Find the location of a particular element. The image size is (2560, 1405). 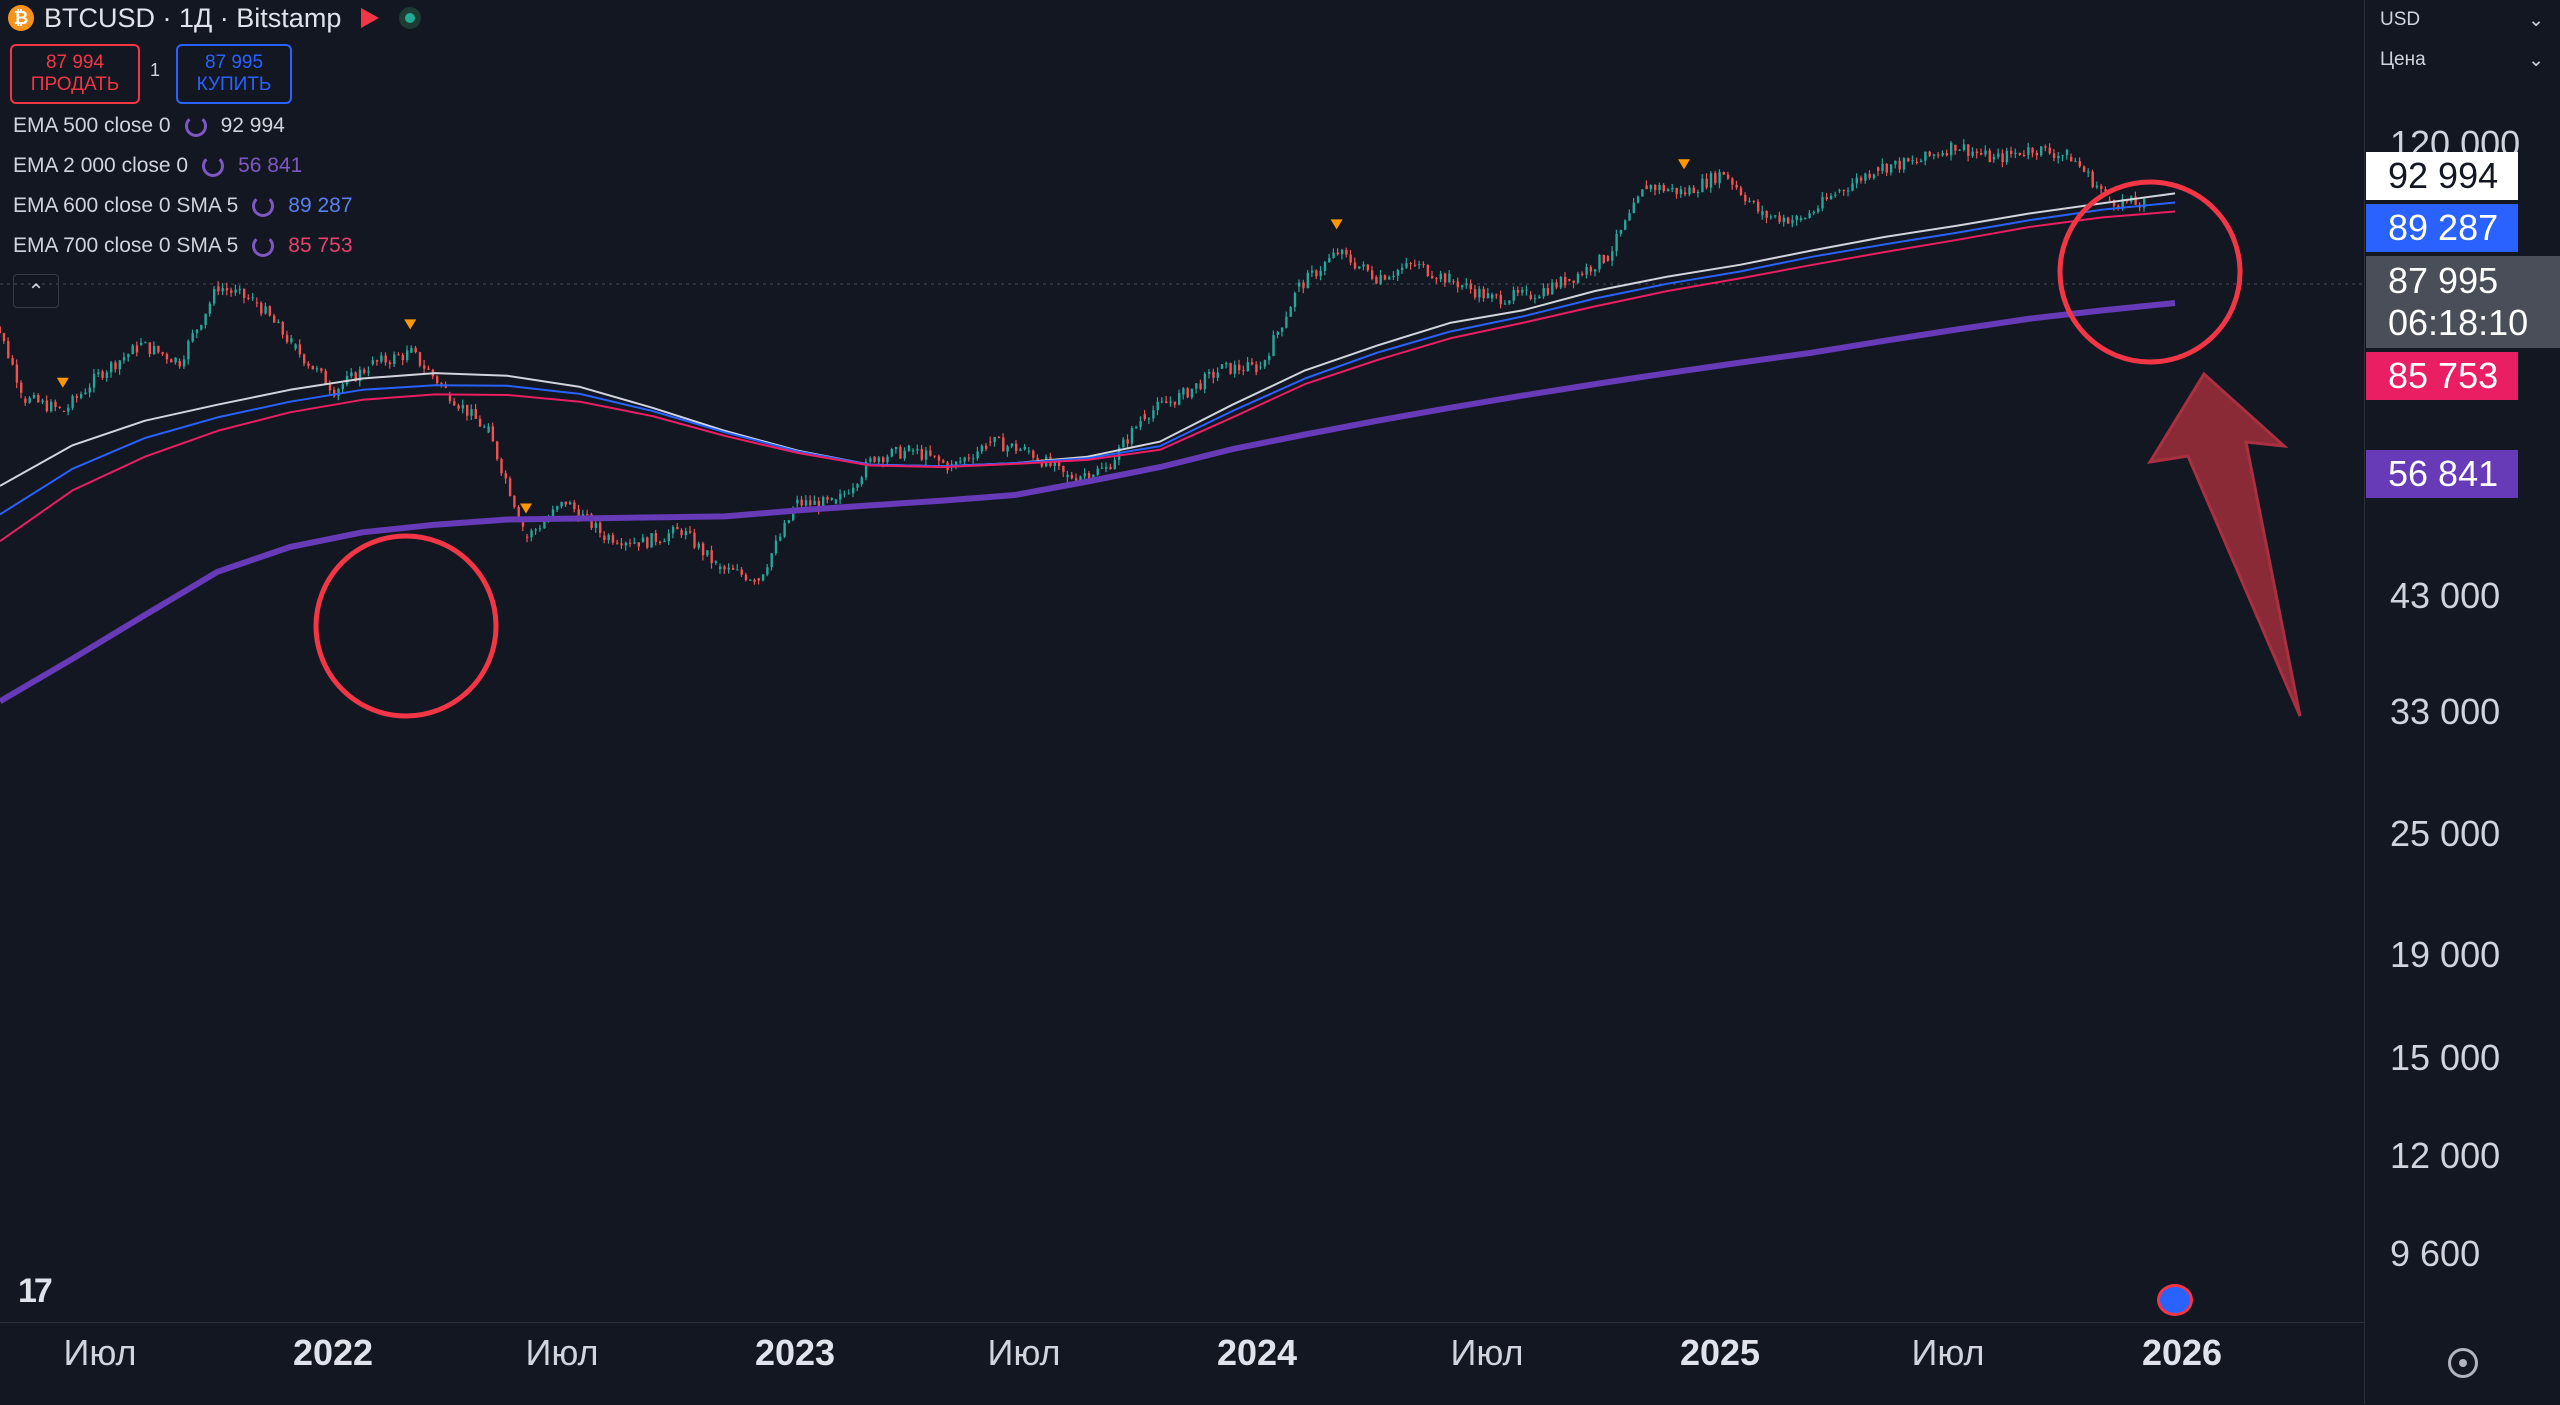

flag-icon is located at coordinates (370, 18).